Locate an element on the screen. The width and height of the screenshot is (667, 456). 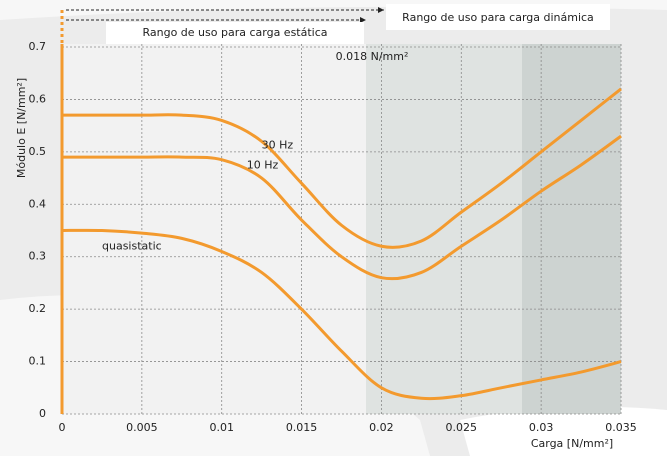
x-axis-label: Carga [N/mm²] is located at coordinates (572, 443).